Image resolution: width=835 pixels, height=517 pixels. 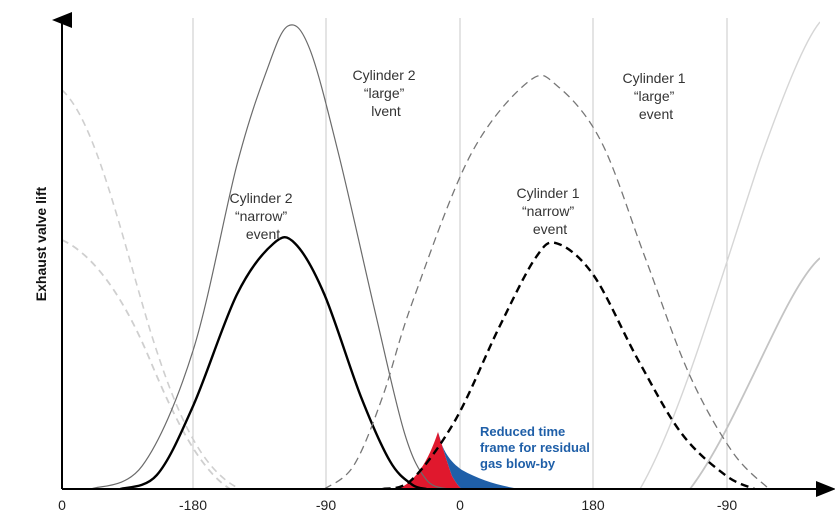 What do you see at coordinates (593, 505) in the screenshot?
I see `x-tick-label: 180` at bounding box center [593, 505].